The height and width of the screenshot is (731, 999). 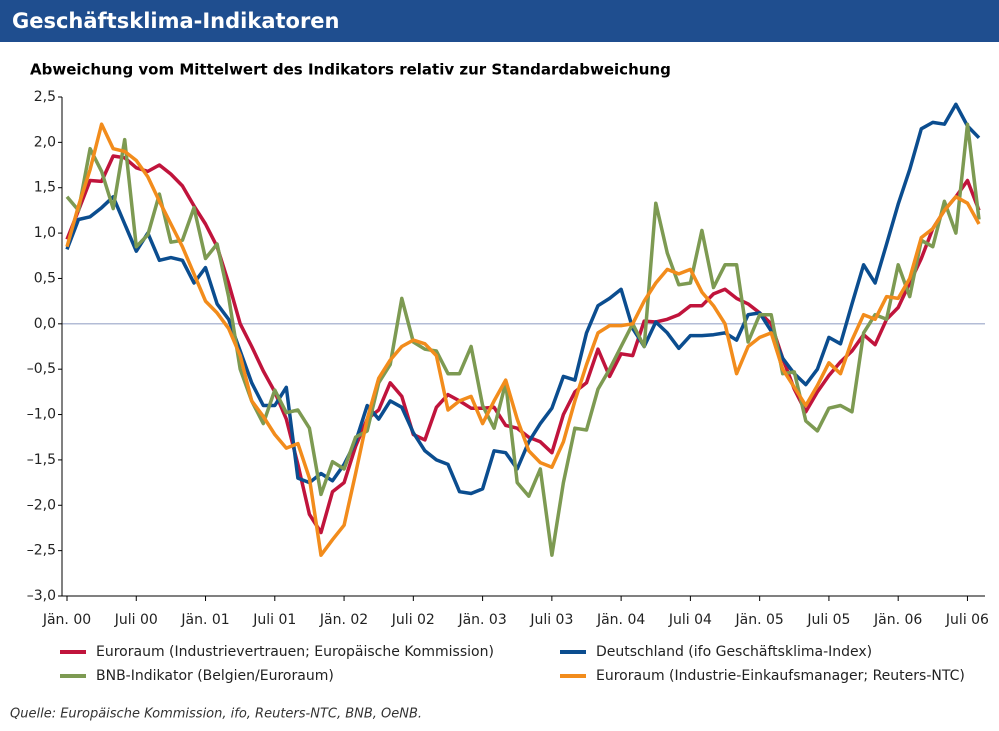 I want to click on chart-title: Geschäftsklima-Indikatoren, so click(x=176, y=21).